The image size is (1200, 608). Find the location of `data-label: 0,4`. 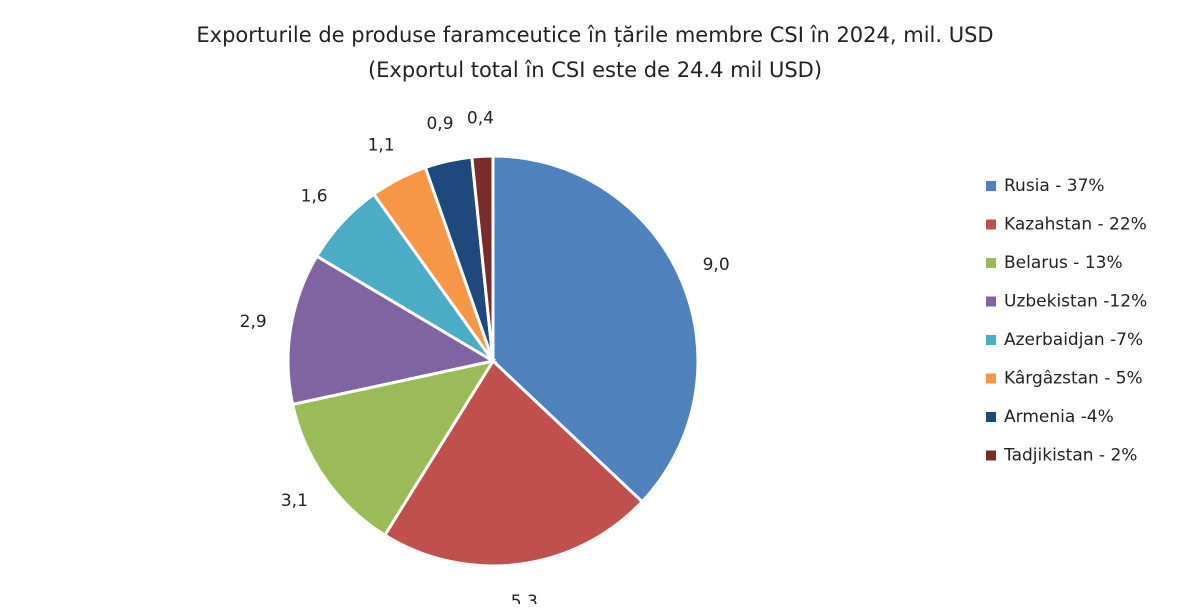

data-label: 0,4 is located at coordinates (480, 118).